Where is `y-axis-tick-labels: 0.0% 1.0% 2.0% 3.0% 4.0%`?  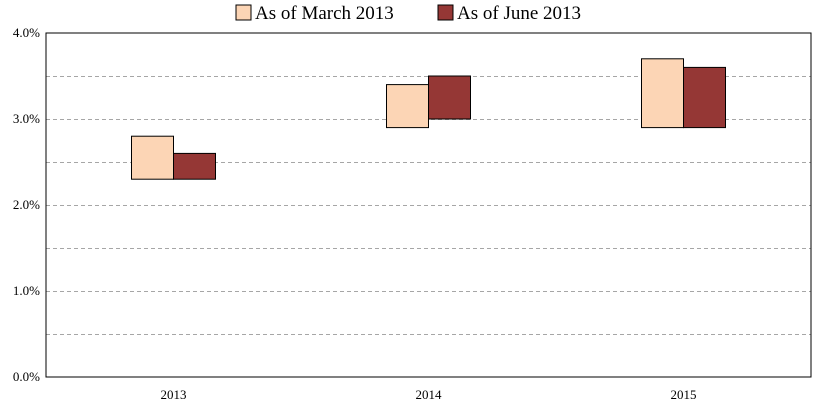 y-axis-tick-labels: 0.0% 1.0% 2.0% 3.0% 4.0% is located at coordinates (26, 204).